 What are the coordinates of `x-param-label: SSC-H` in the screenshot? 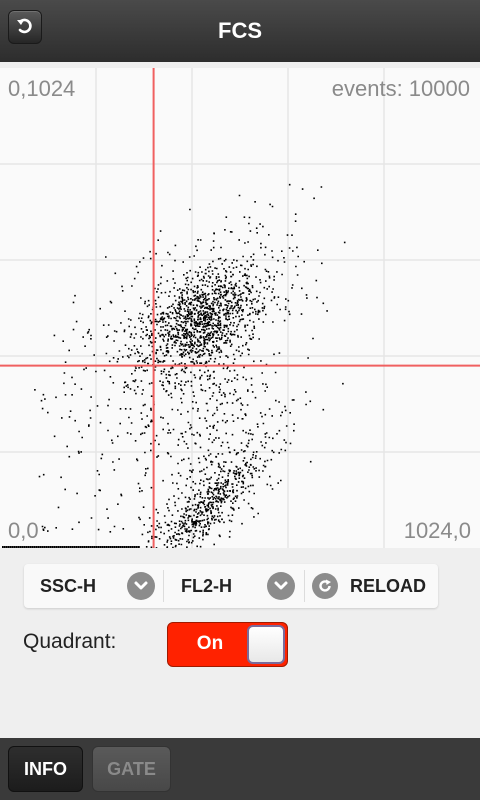 It's located at (68, 585).